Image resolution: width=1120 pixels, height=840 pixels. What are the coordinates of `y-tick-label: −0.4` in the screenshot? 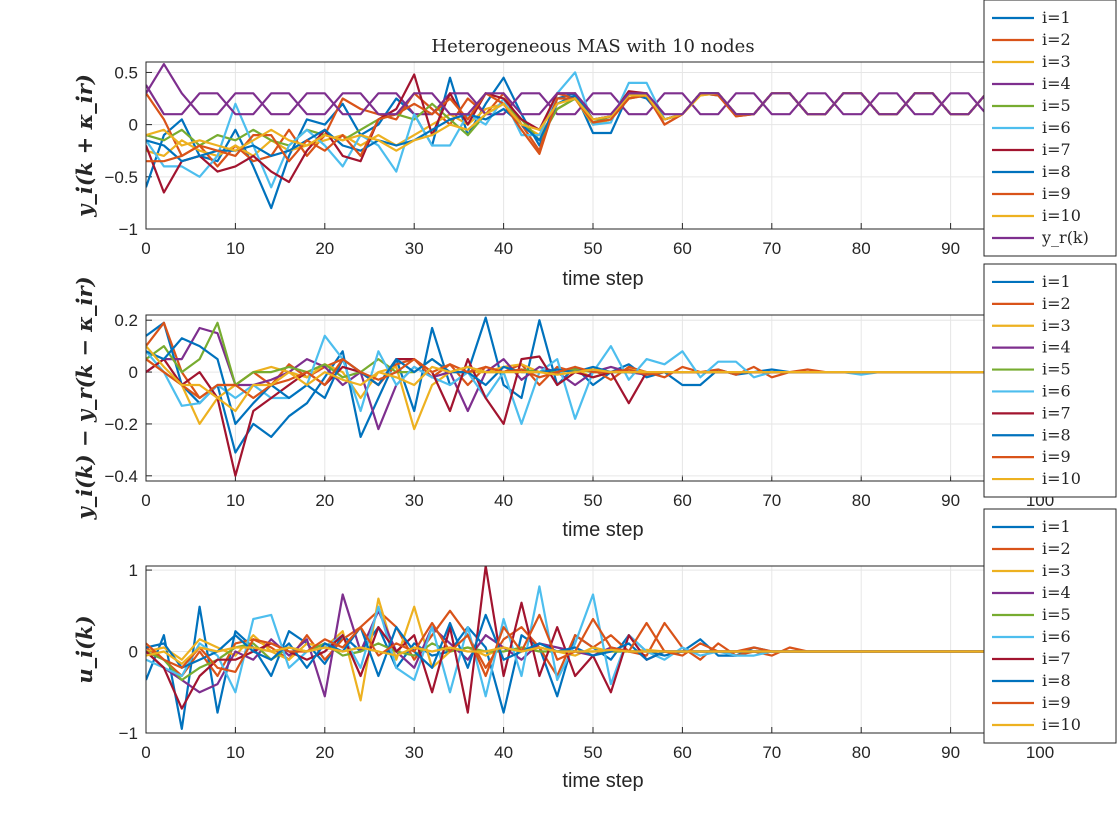 It's located at (121, 476).